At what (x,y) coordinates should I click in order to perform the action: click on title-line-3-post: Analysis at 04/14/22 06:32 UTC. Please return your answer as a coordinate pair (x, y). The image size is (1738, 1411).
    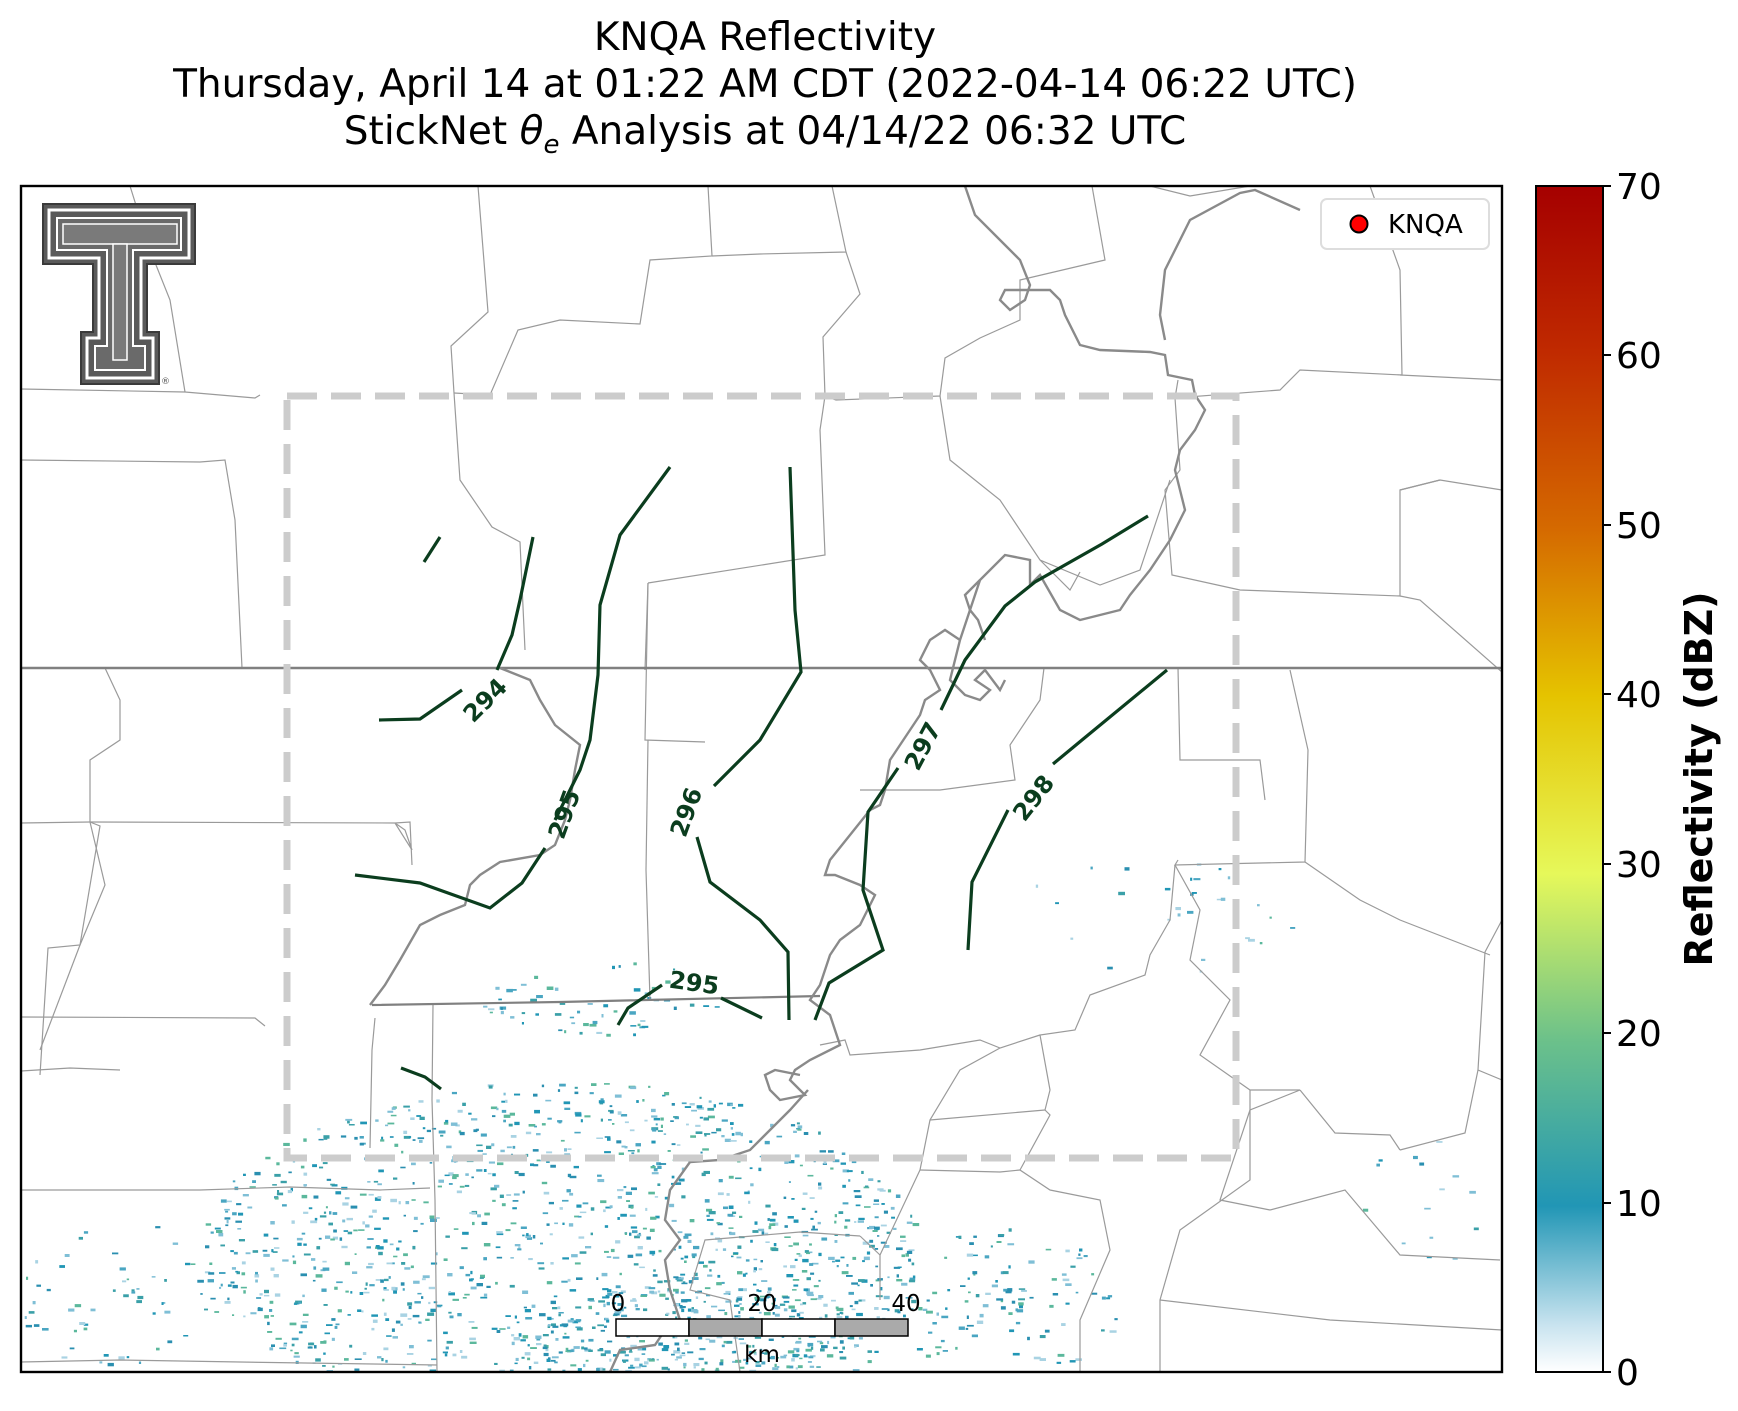
    Looking at the image, I should click on (873, 131).